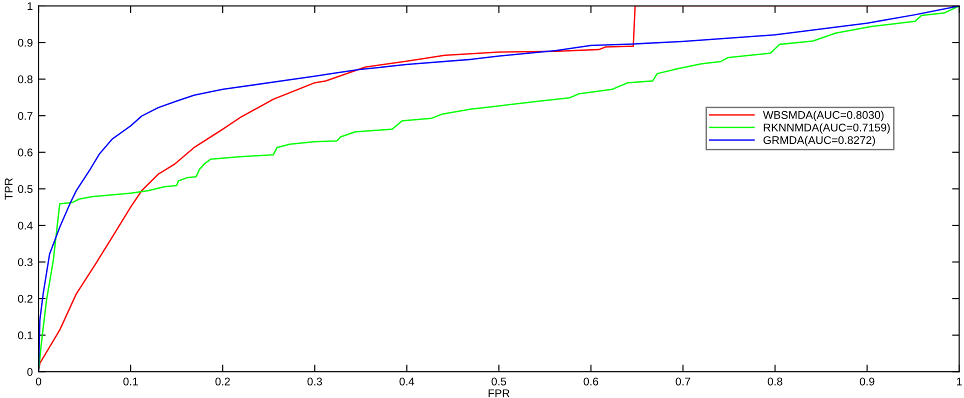 The height and width of the screenshot is (398, 964). I want to click on x-tick-label: 0.7, so click(683, 382).